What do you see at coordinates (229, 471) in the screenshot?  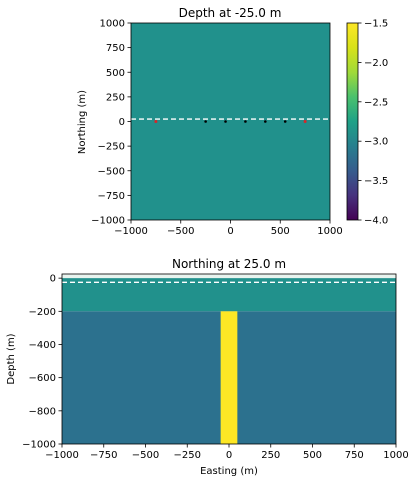 I see `bottom-x-axis-label: Easting (m)` at bounding box center [229, 471].